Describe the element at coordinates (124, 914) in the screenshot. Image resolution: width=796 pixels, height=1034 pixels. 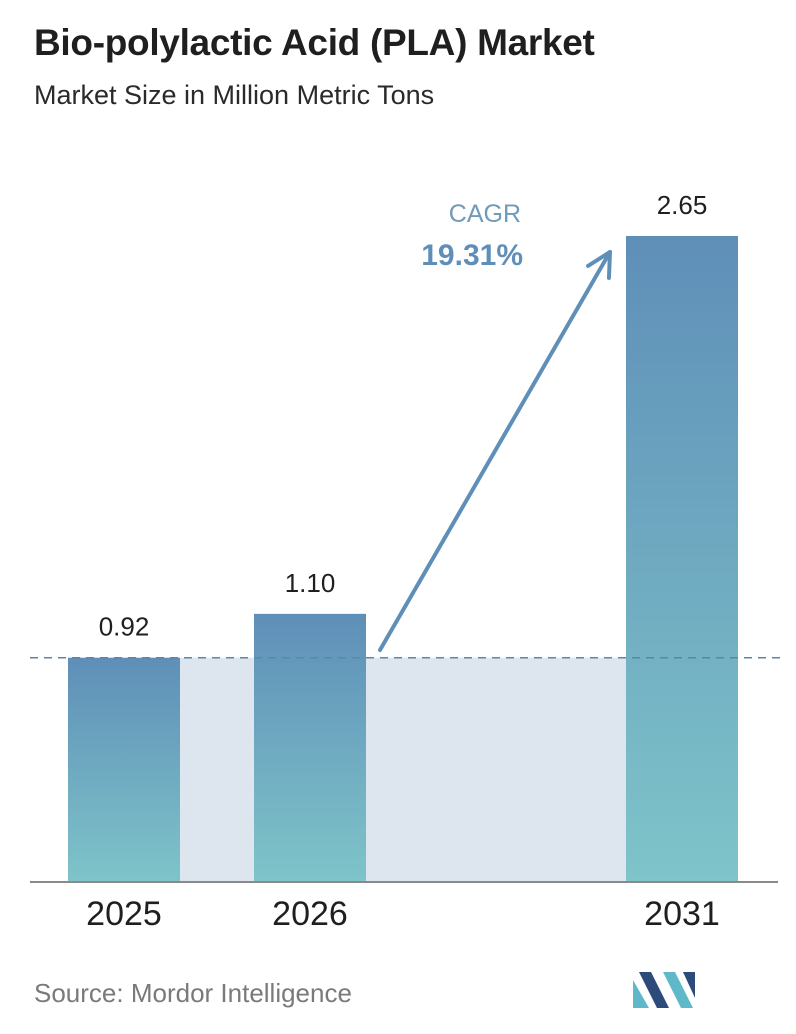
I see `category-label-2025: 2025` at that location.